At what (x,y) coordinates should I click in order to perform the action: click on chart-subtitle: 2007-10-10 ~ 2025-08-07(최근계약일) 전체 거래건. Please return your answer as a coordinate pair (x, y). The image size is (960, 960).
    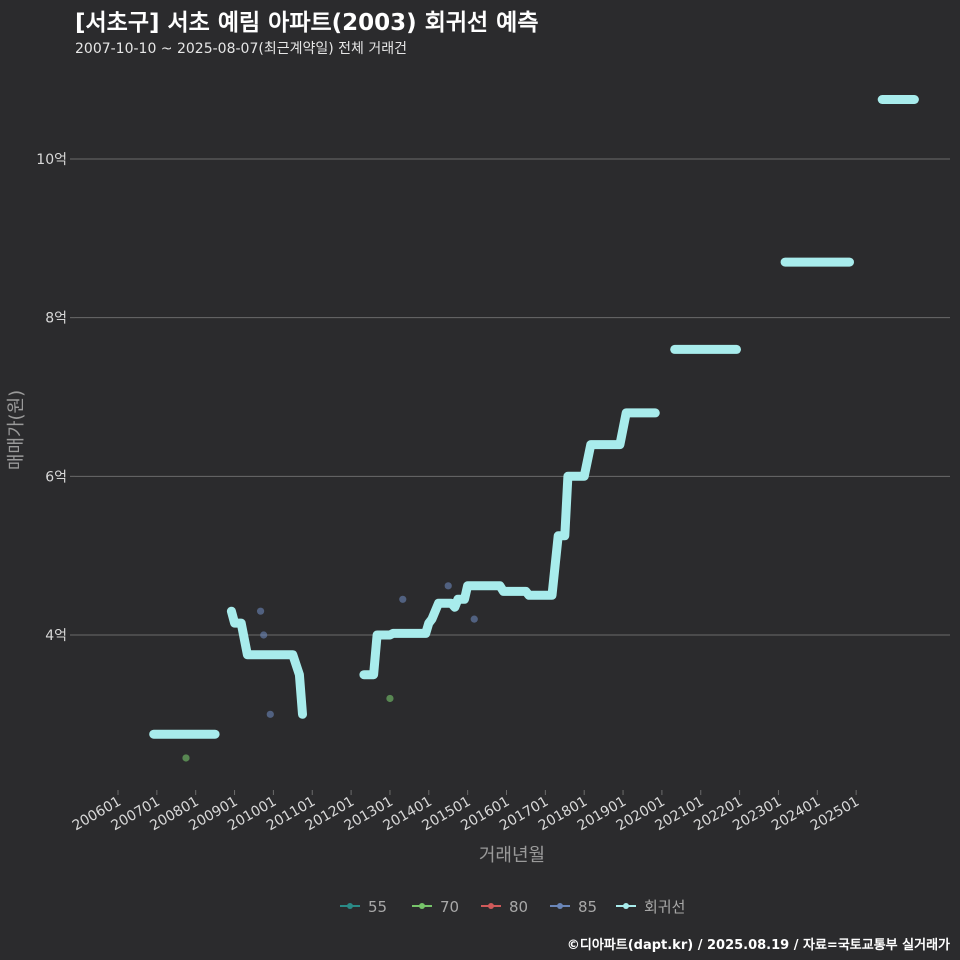
    Looking at the image, I should click on (241, 49).